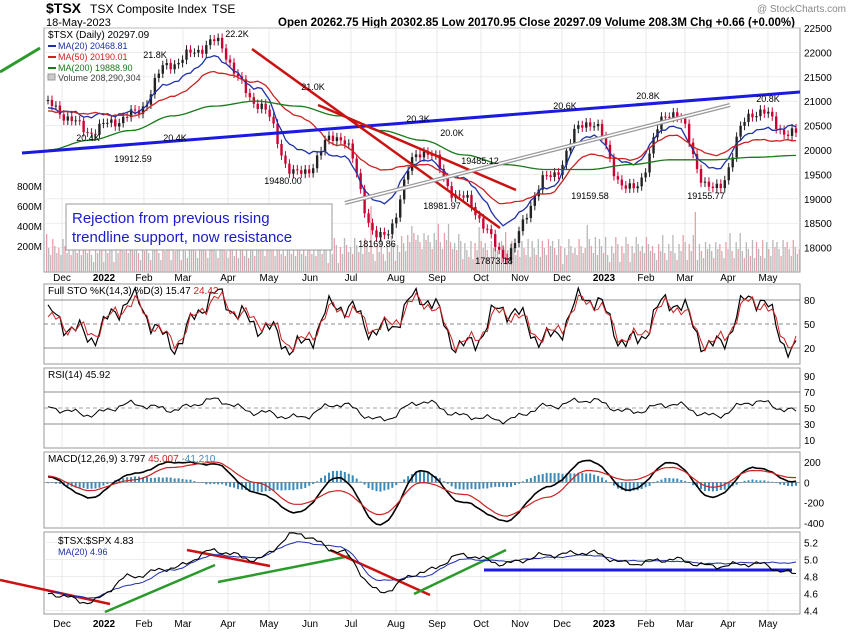  What do you see at coordinates (82, 459) in the screenshot?
I see `macd-legend-name: MACD(12,26,9)` at bounding box center [82, 459].